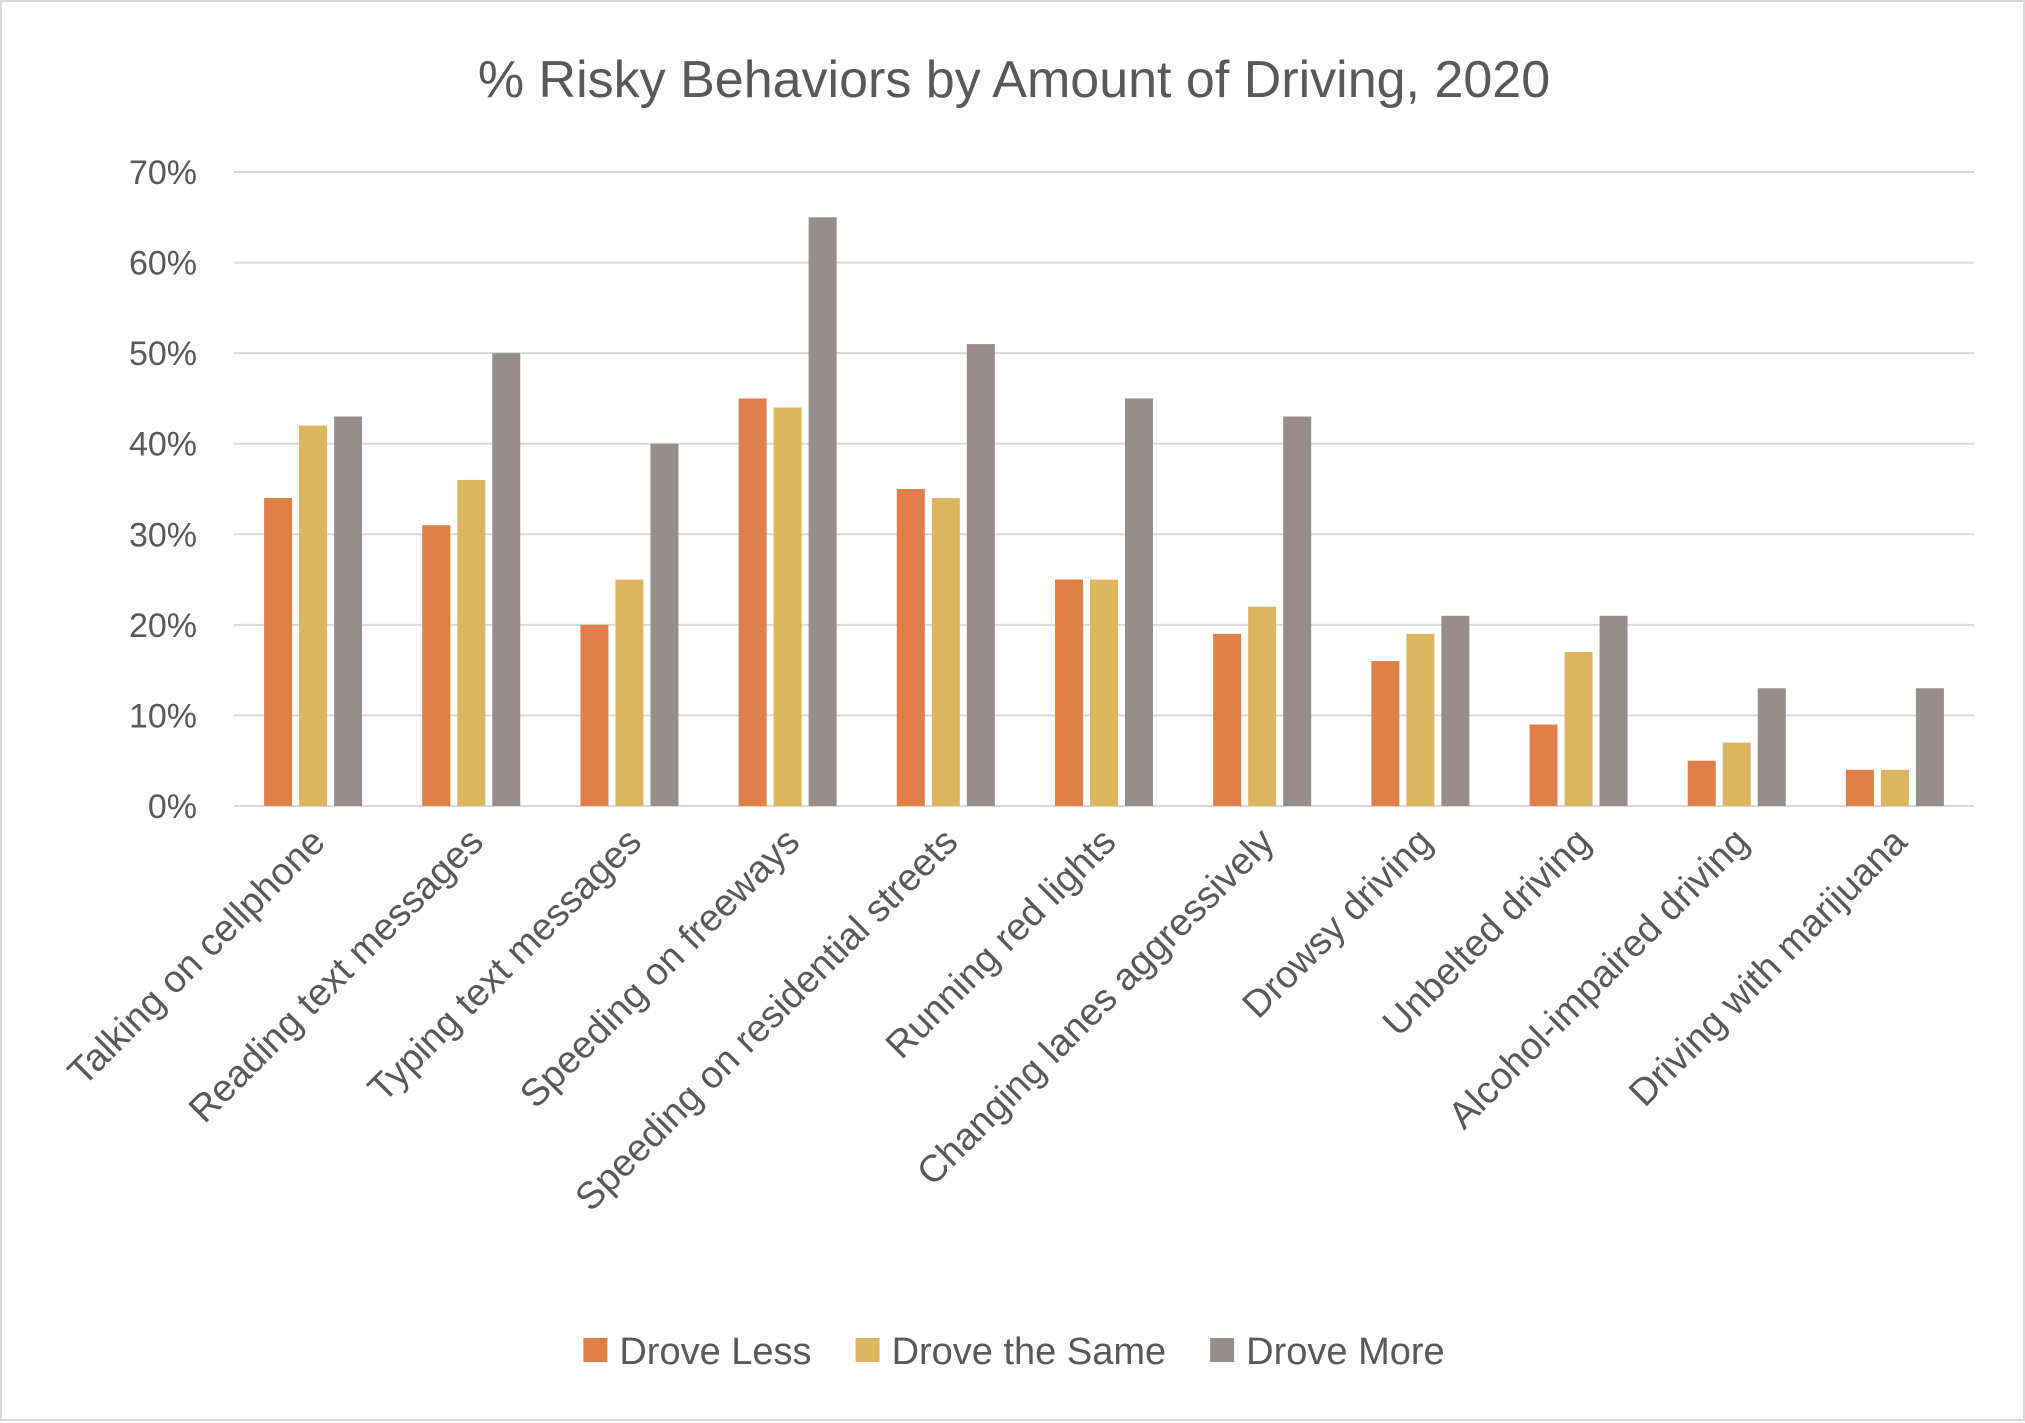 This screenshot has height=1423, width=2025. What do you see at coordinates (163, 173) in the screenshot?
I see `y-tick-label: 70%` at bounding box center [163, 173].